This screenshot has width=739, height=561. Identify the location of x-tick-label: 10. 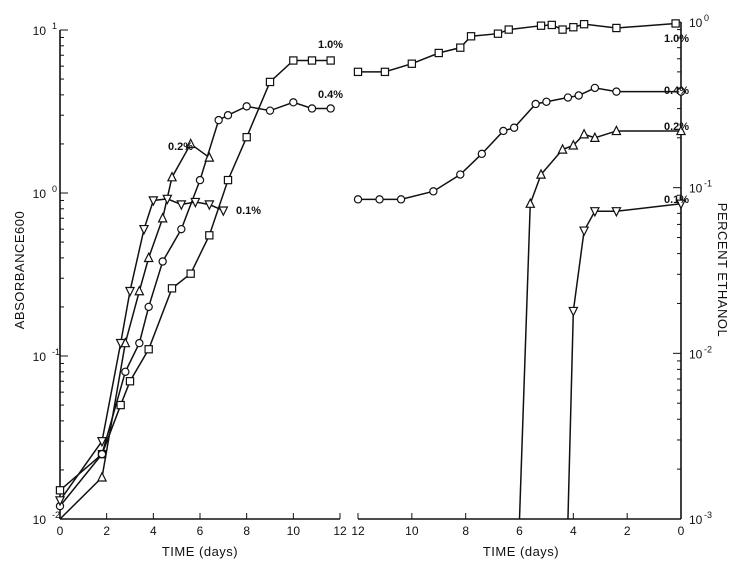
(294, 531).